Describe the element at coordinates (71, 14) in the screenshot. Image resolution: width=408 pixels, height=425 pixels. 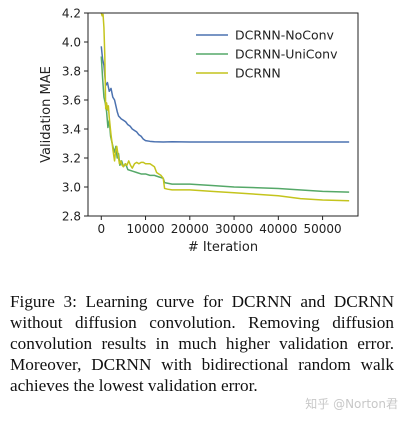
I see `y-tick-label: 4.2` at that location.